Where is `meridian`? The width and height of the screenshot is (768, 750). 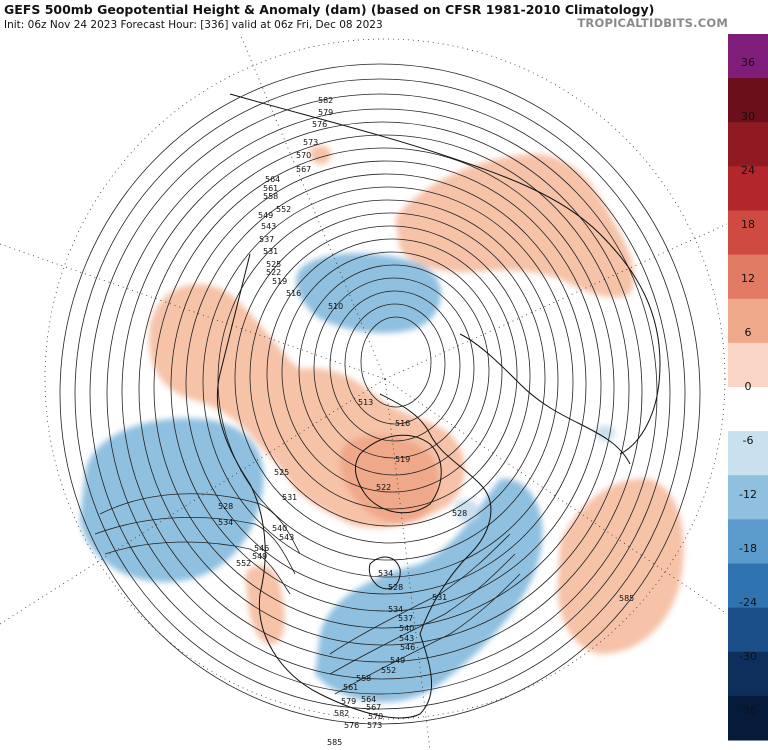
meridian is located at coordinates (555, 496).